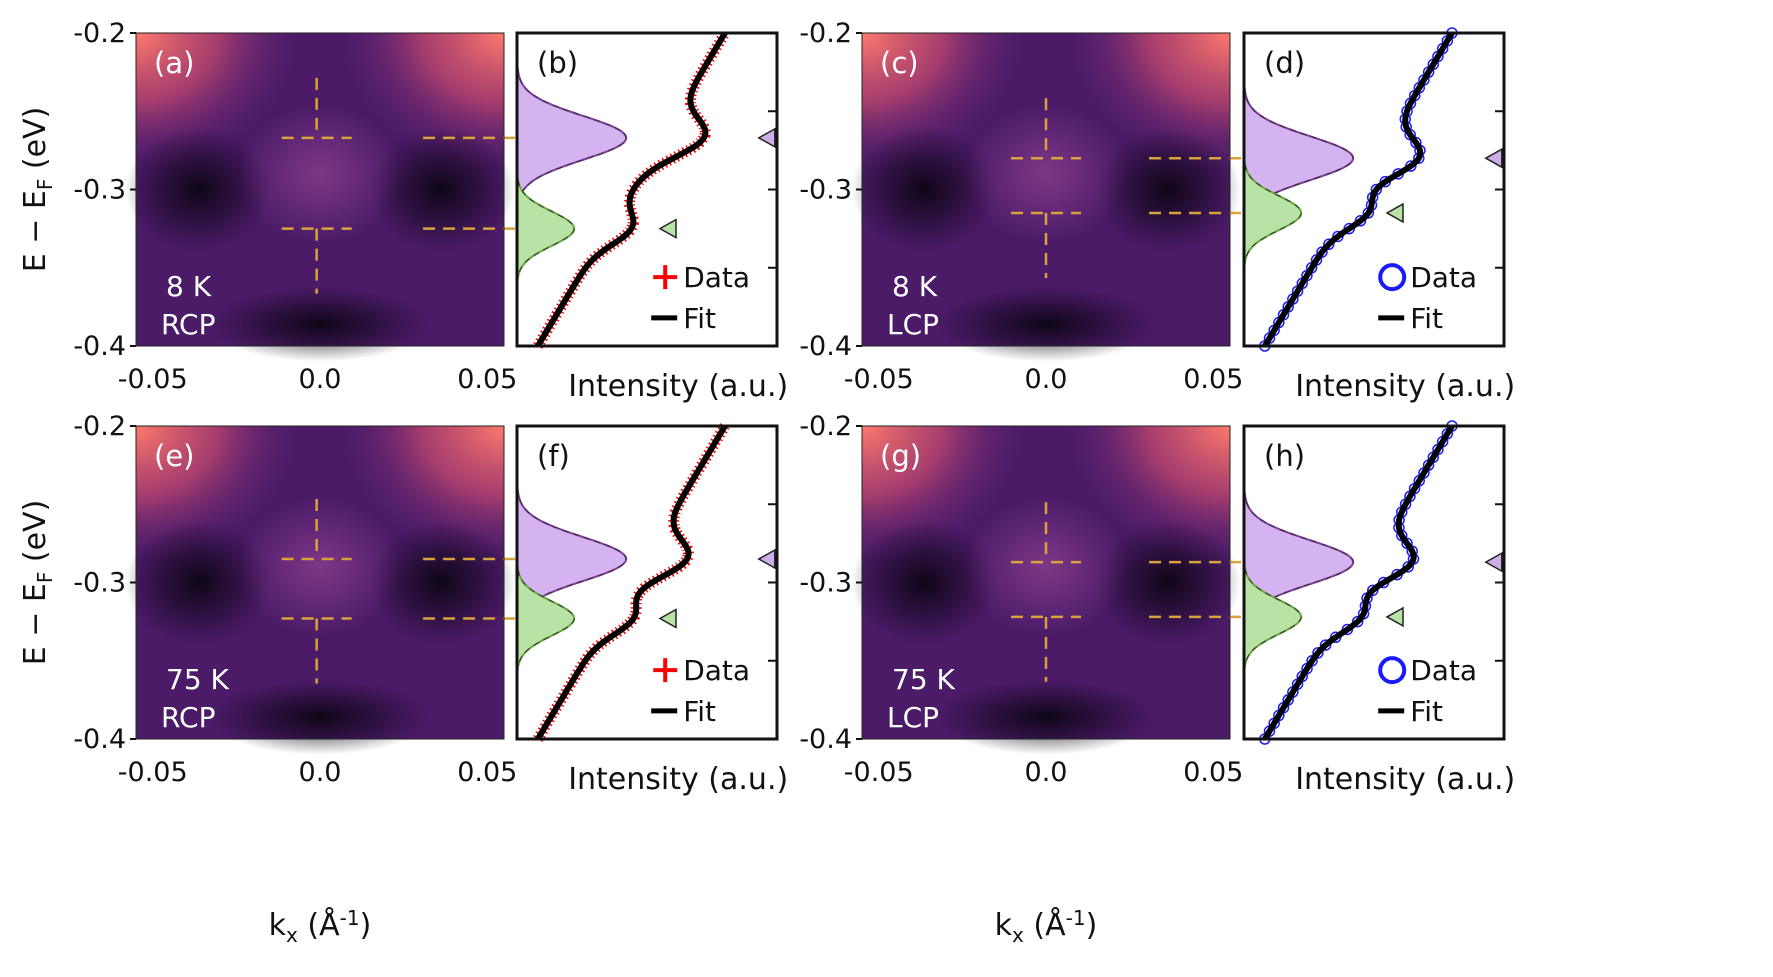  Describe the element at coordinates (174, 63) in the screenshot. I see `panel-label: (a)` at that location.